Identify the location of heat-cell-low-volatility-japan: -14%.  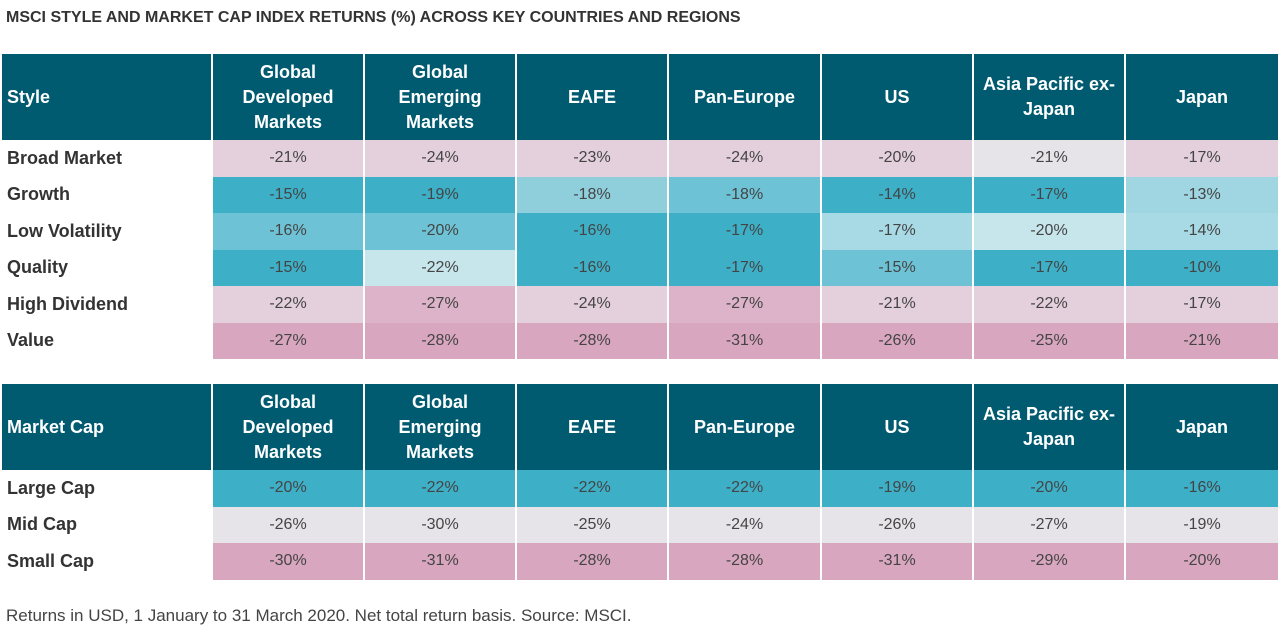
(1201, 231).